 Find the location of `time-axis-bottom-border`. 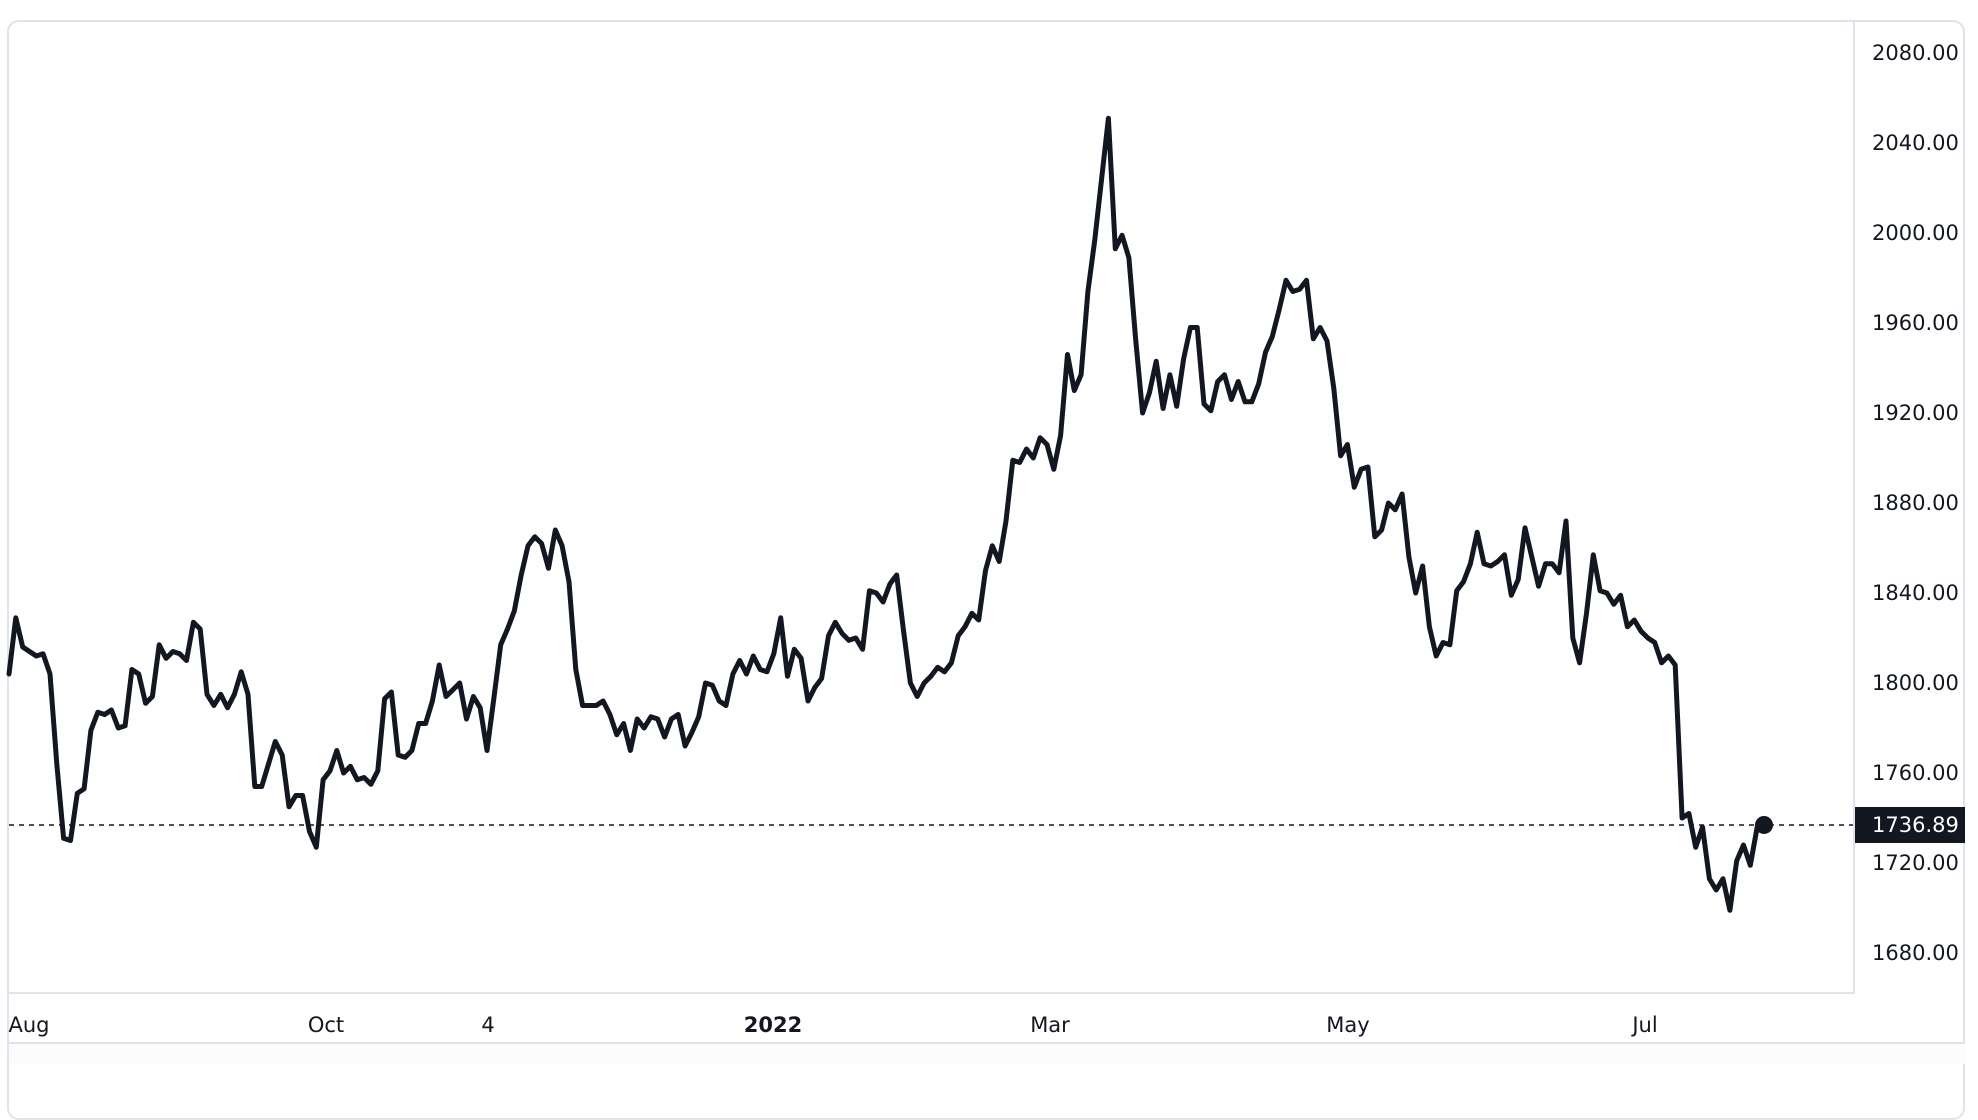

time-axis-bottom-border is located at coordinates (987, 1043).